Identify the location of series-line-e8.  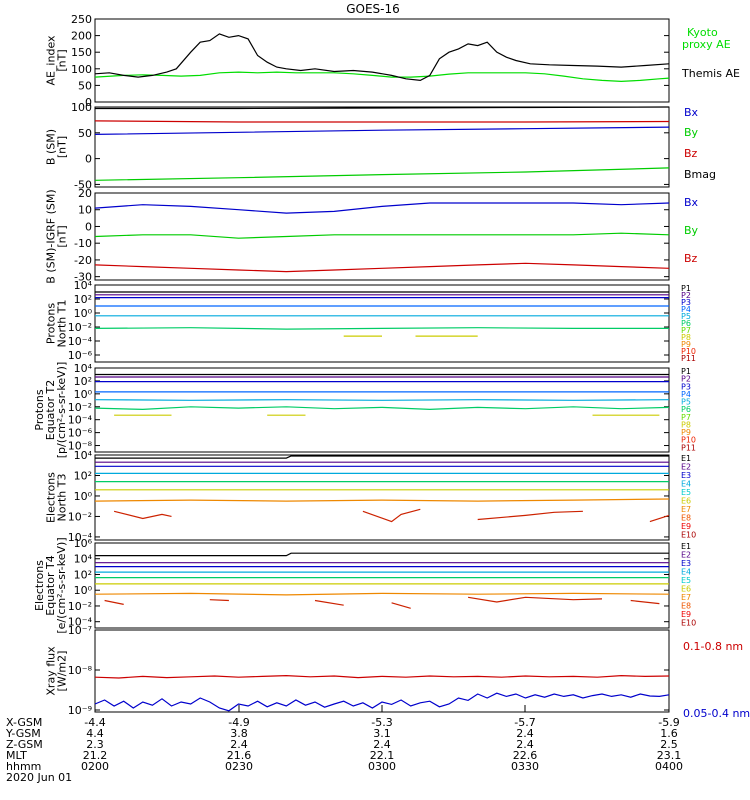
(142, 515).